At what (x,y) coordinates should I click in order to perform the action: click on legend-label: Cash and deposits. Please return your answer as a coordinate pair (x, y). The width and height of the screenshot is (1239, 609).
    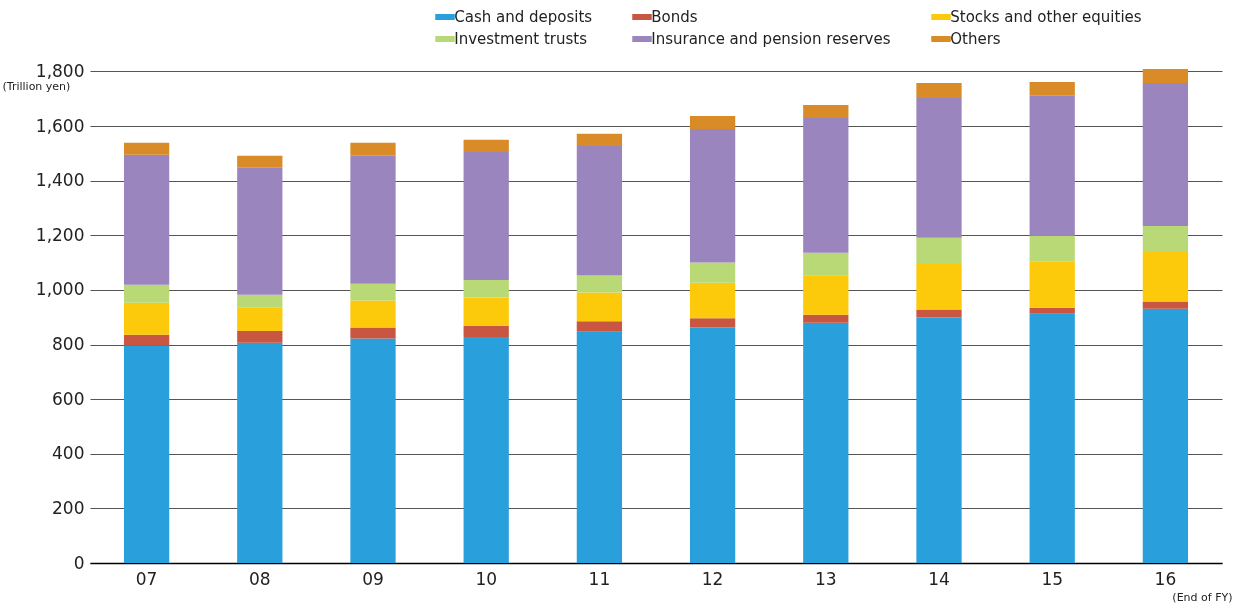
    Looking at the image, I should click on (523, 17).